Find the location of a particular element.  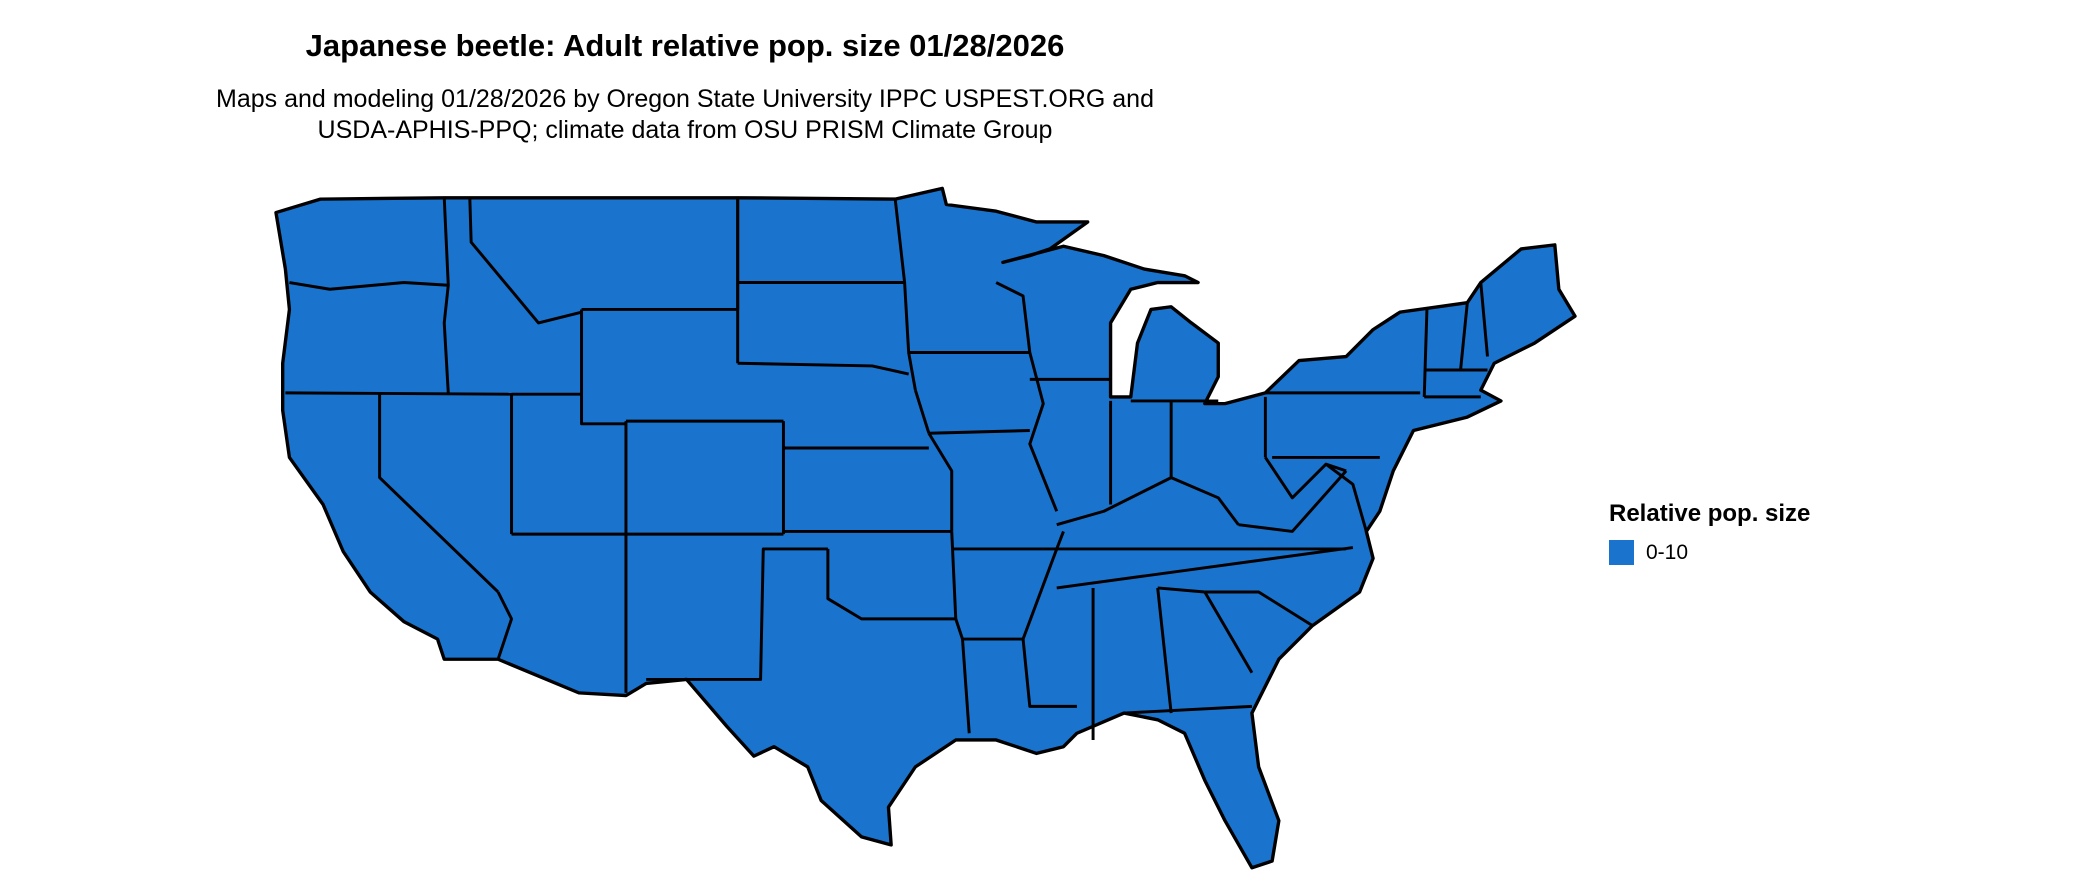

legend: Relative pop. size 0-10 is located at coordinates (1709, 532).